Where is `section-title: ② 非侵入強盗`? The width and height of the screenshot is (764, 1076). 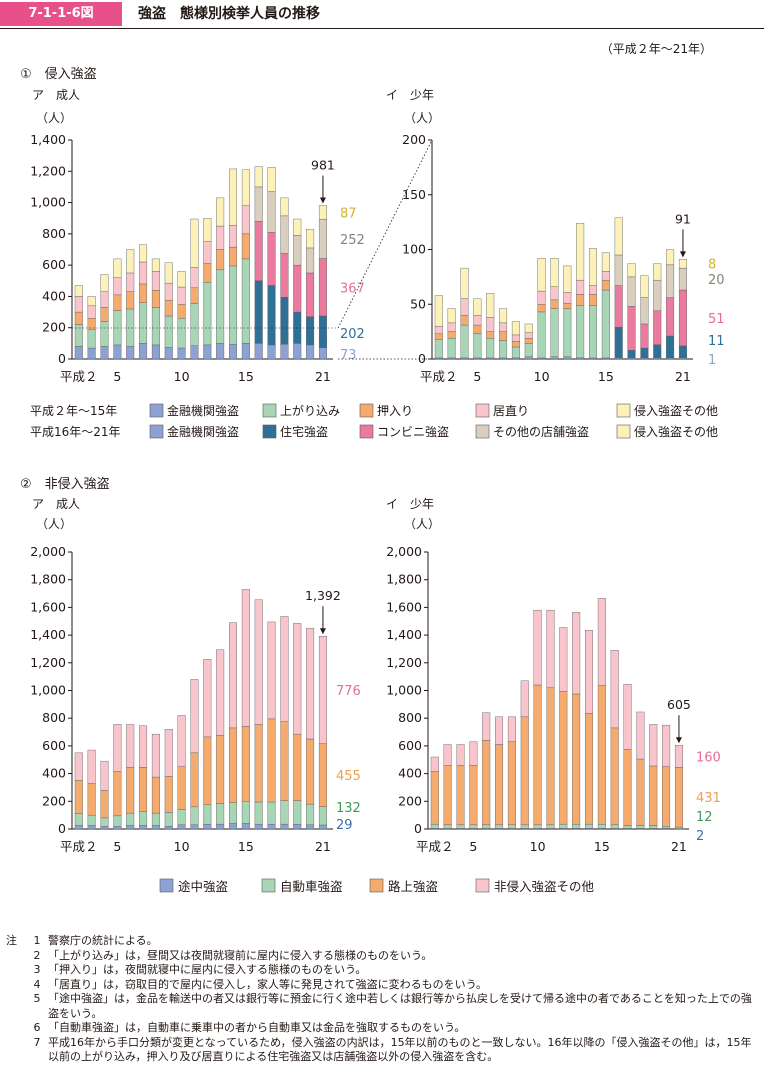 section-title: ② 非侵入強盗 is located at coordinates (65, 484).